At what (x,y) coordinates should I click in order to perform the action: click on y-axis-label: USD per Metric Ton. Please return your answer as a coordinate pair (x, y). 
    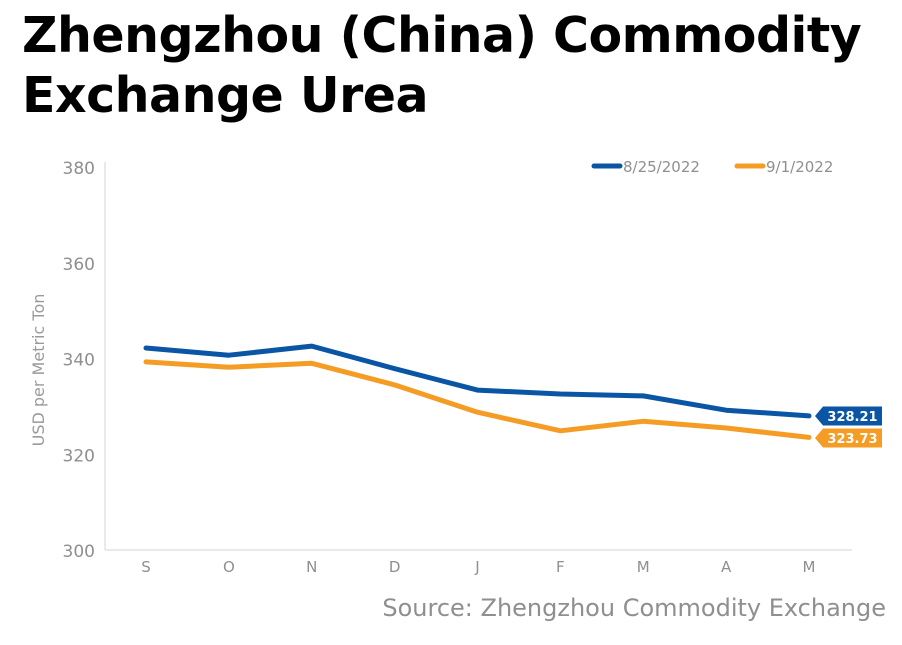
    Looking at the image, I should click on (38, 370).